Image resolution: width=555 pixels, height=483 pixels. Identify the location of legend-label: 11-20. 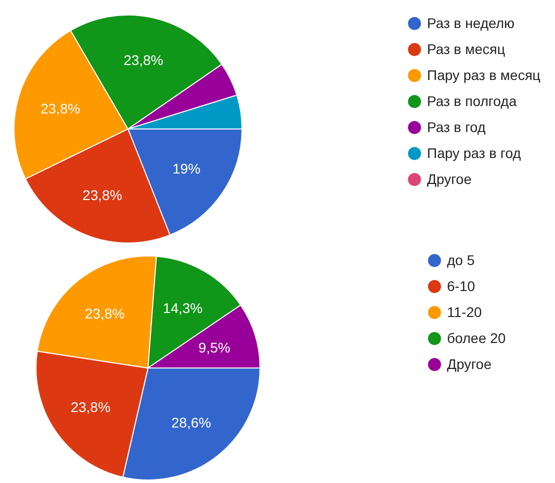
(464, 312).